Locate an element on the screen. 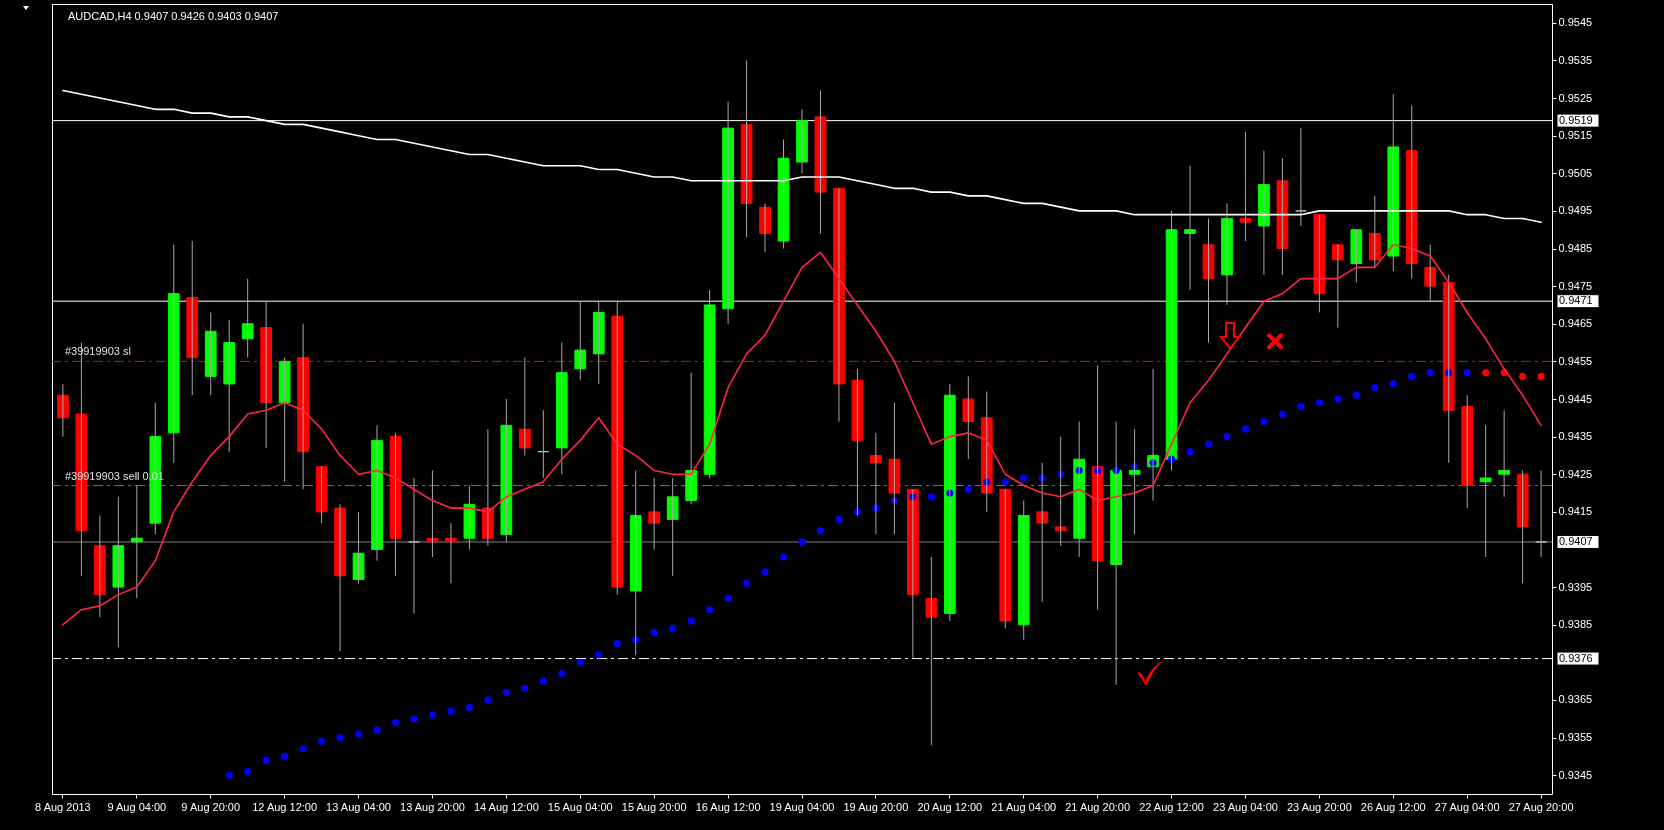 The image size is (1664, 830). x-tick-label: 27 Aug 20:00 is located at coordinates (1541, 806).